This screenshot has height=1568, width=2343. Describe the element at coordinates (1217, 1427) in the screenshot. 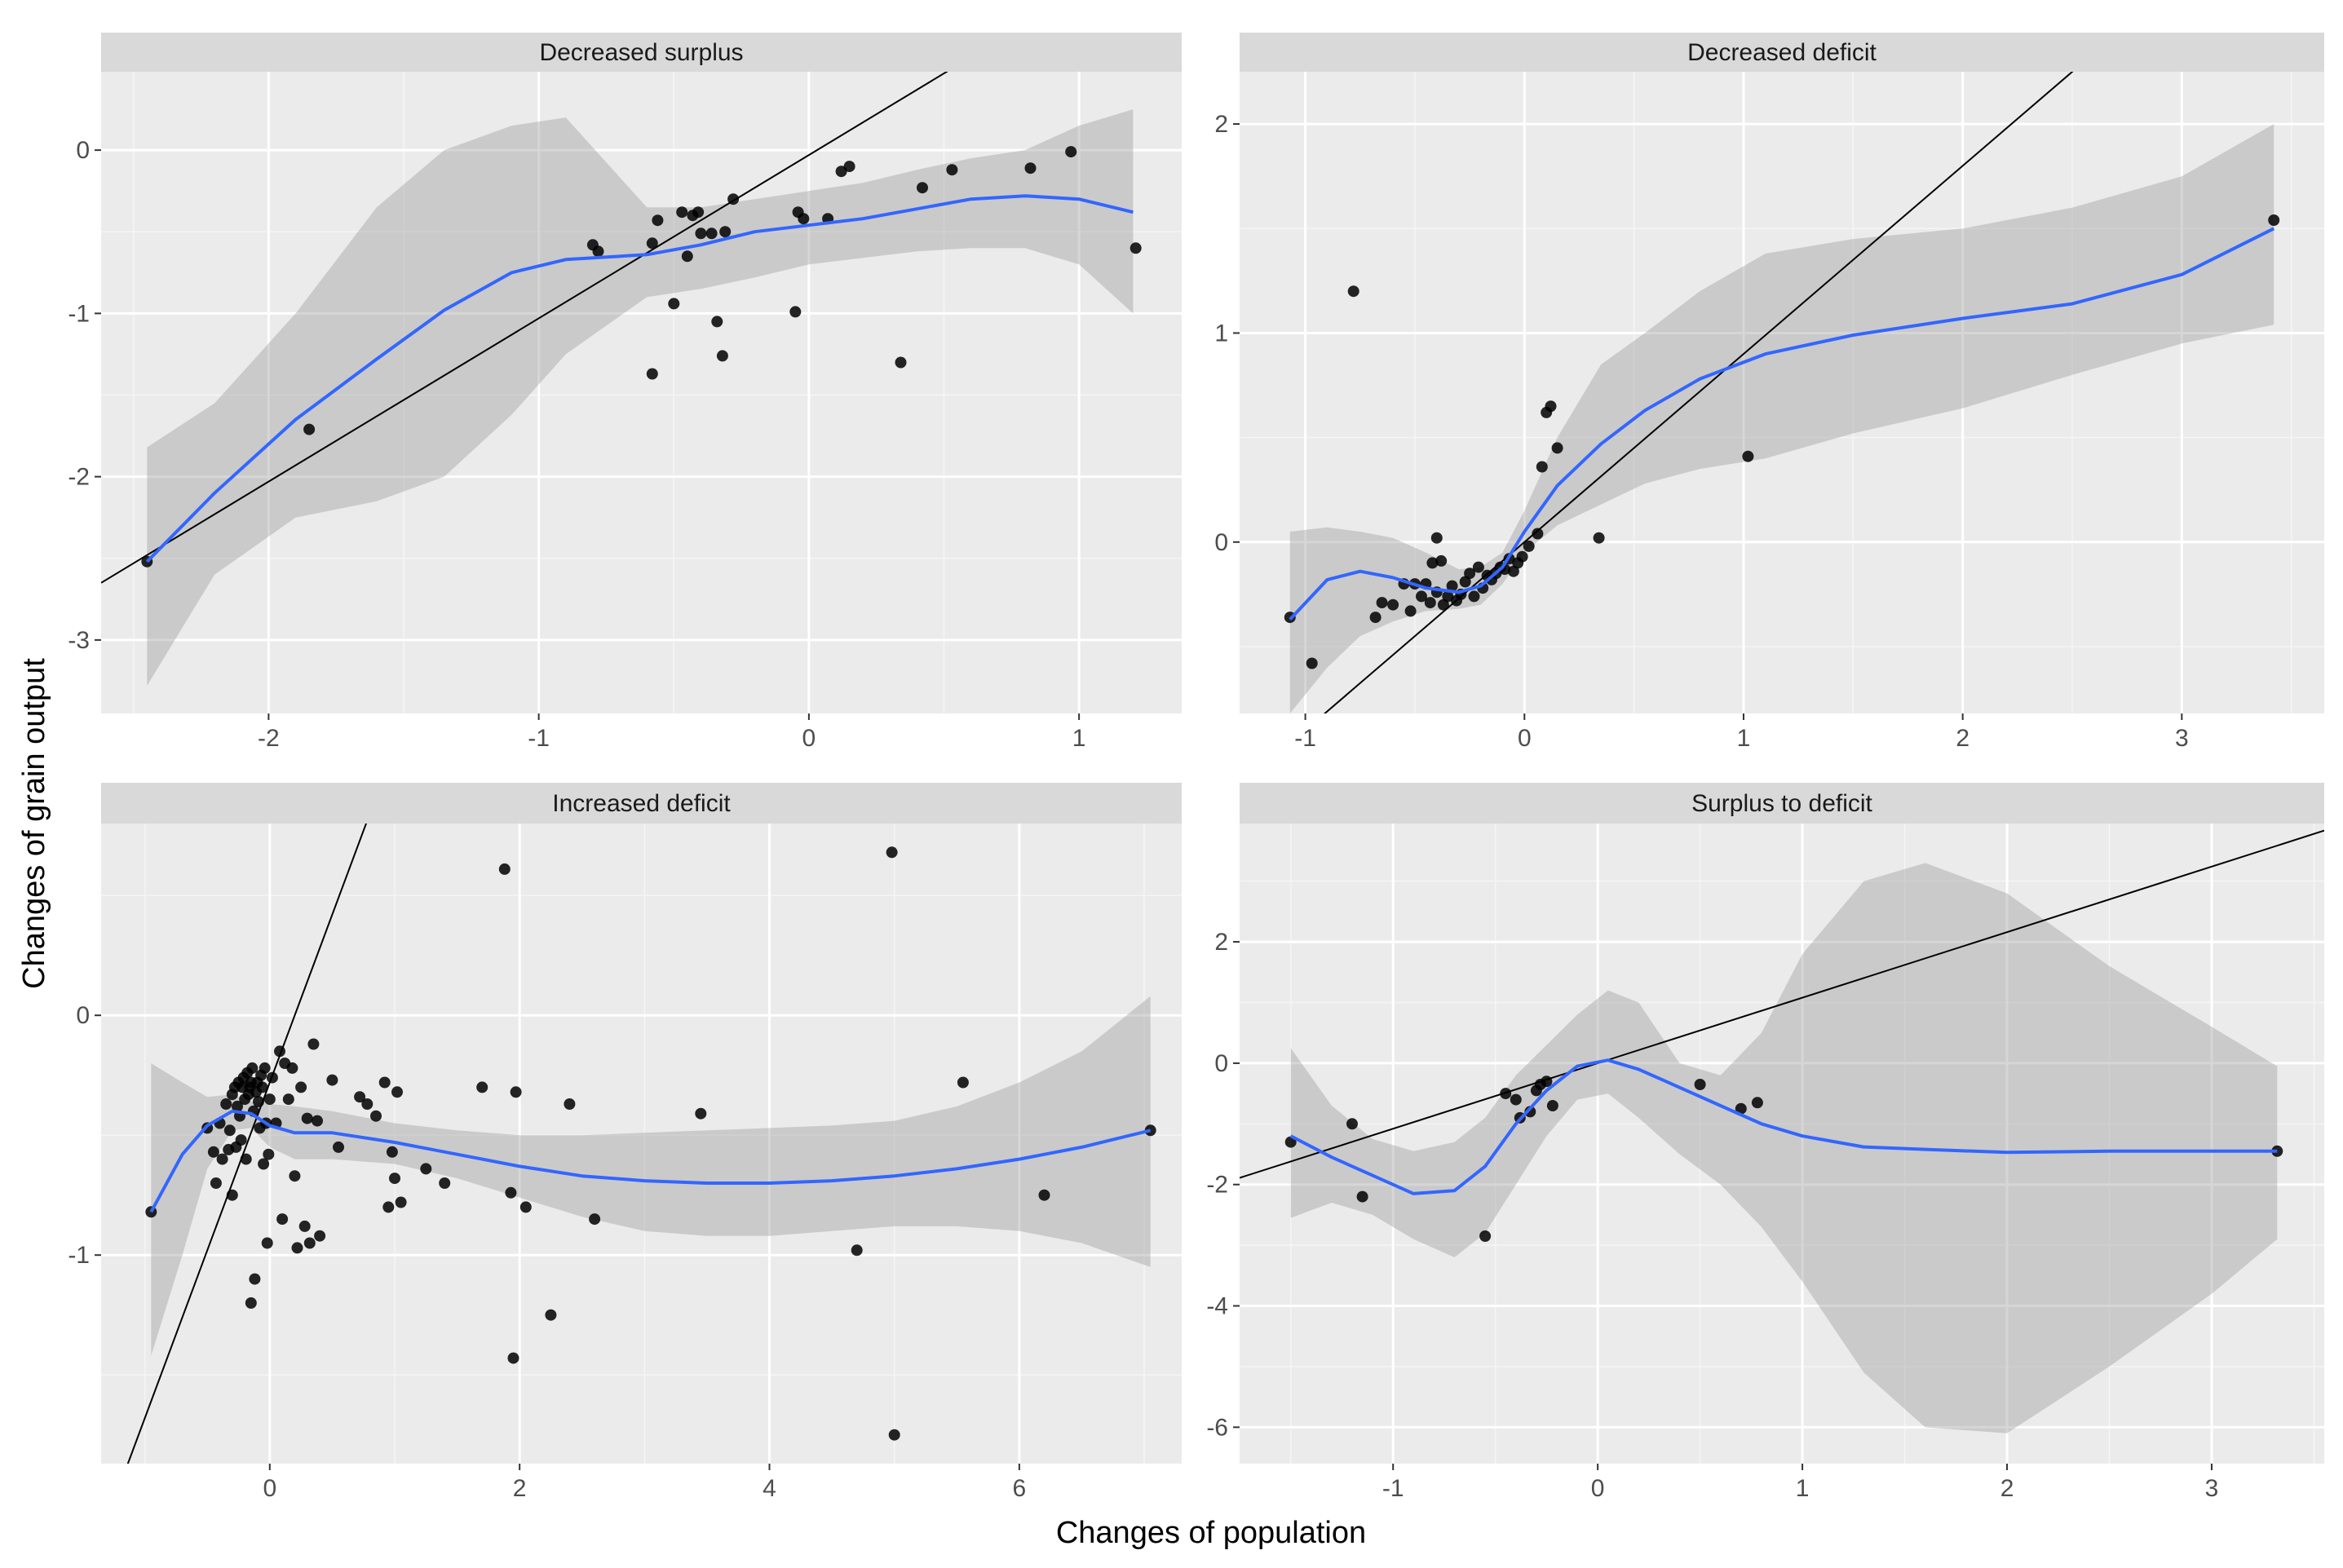

I see `y-tick-label: -6` at that location.